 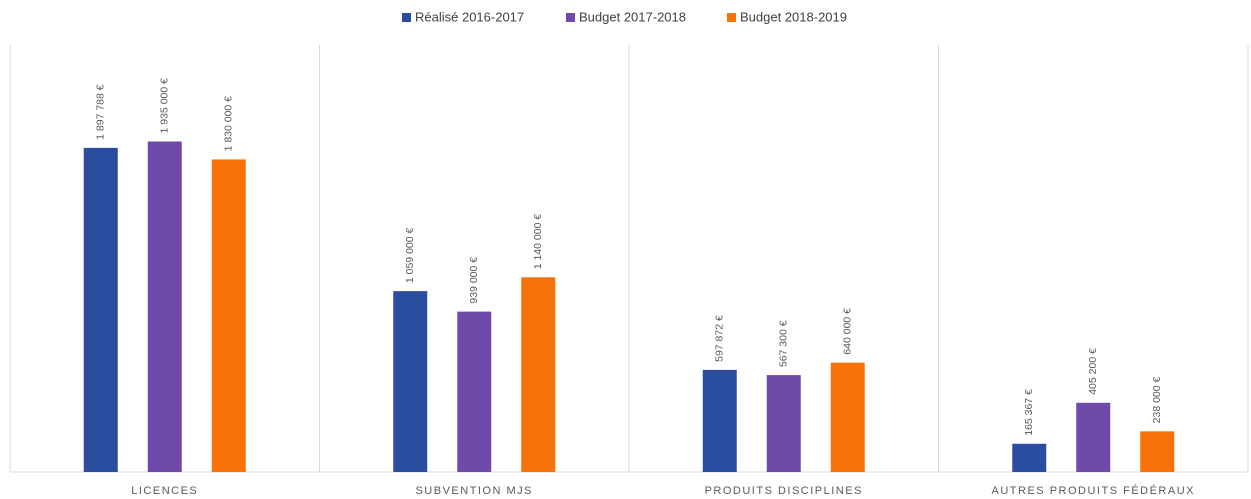 What do you see at coordinates (538, 242) in the screenshot?
I see `data-label: 1 140 000 €` at bounding box center [538, 242].